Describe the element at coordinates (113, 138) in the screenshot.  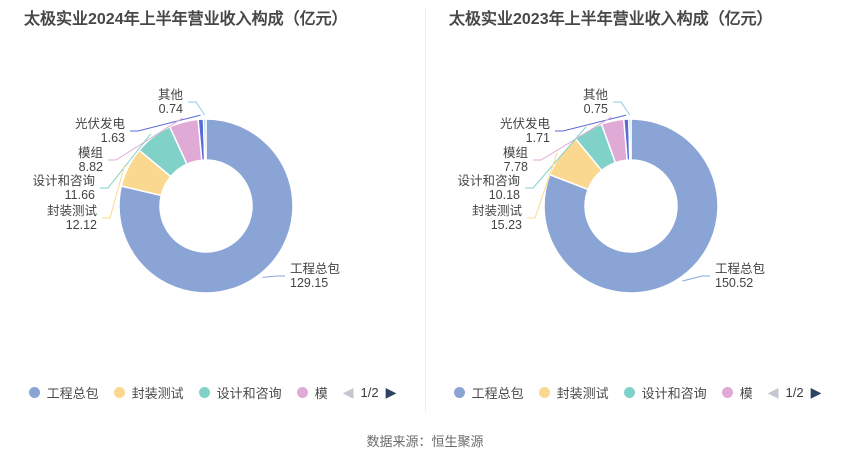
I see `svg-text: 1.63` at that location.